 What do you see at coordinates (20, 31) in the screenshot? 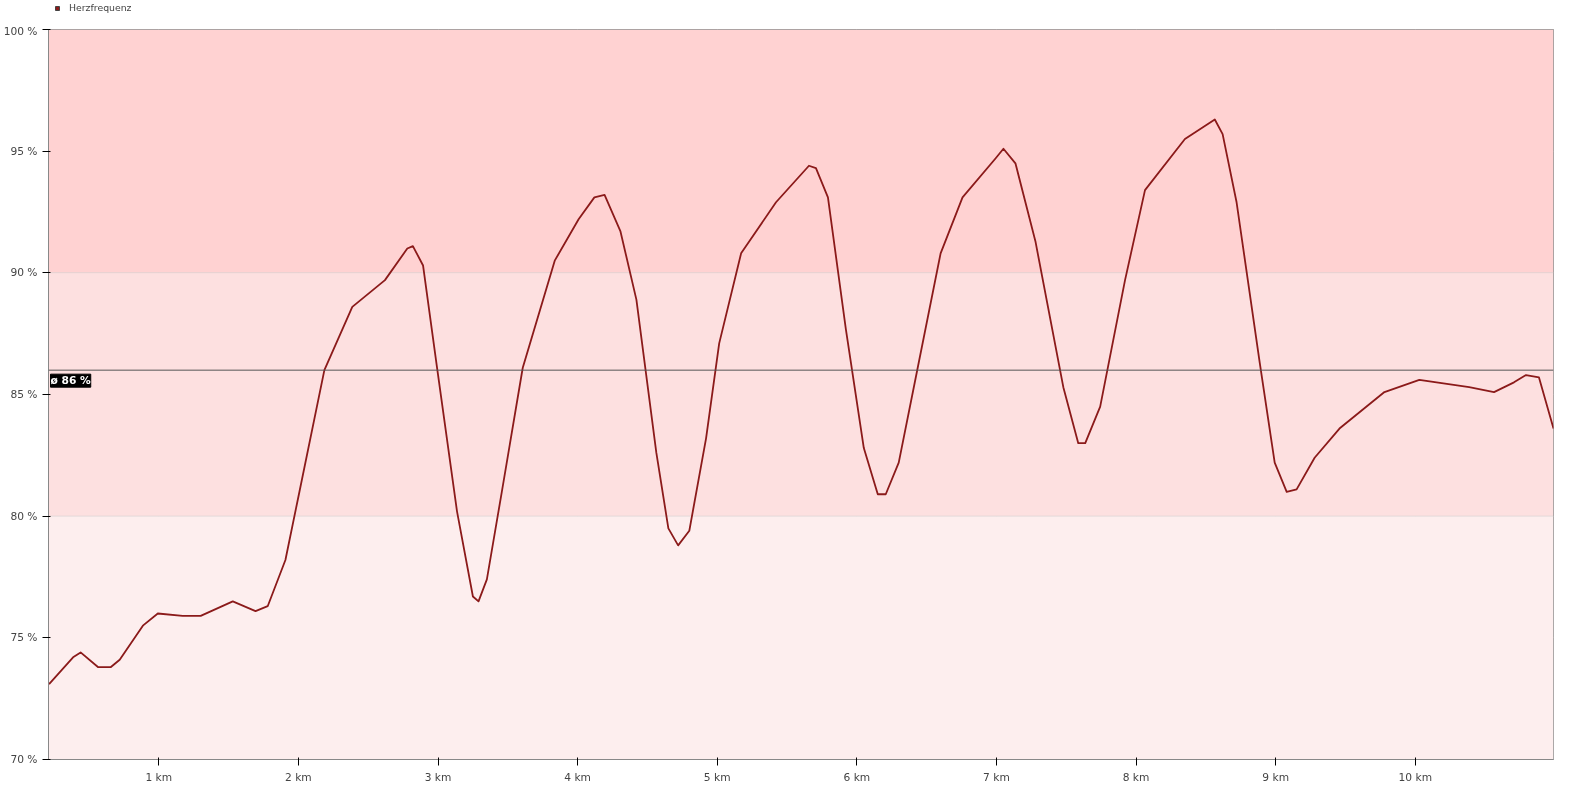
I see `y-tick-label: 100 %` at bounding box center [20, 31].